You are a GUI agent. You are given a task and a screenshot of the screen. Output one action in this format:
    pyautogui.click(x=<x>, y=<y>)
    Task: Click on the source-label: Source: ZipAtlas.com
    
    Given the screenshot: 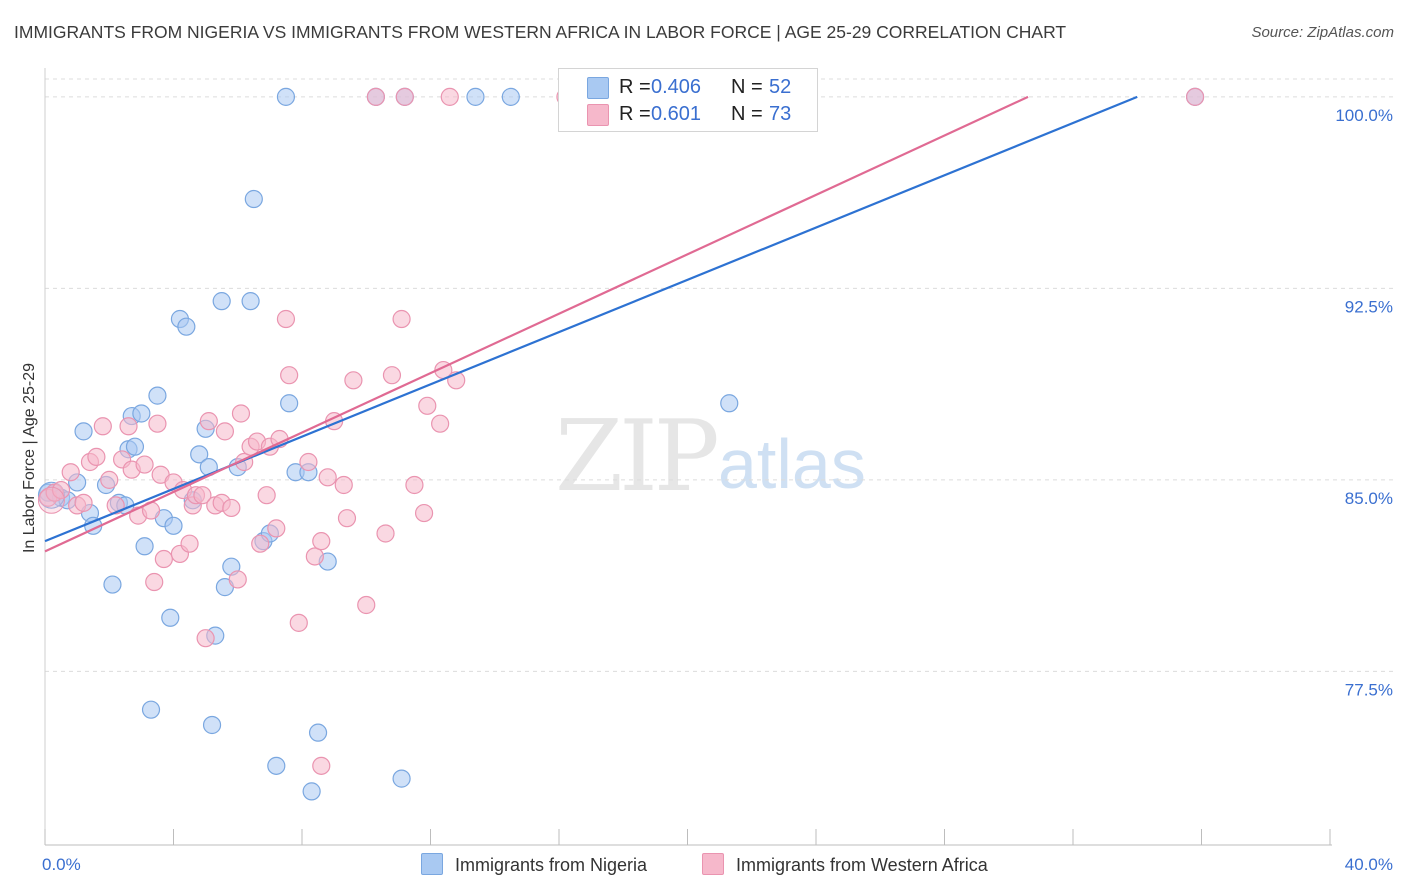 What is the action you would take?
    pyautogui.click(x=1322, y=32)
    